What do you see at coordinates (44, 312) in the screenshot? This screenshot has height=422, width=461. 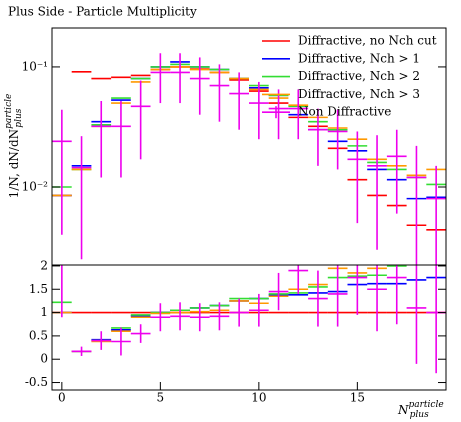 I see `y-tick-label: 1` at bounding box center [44, 312].